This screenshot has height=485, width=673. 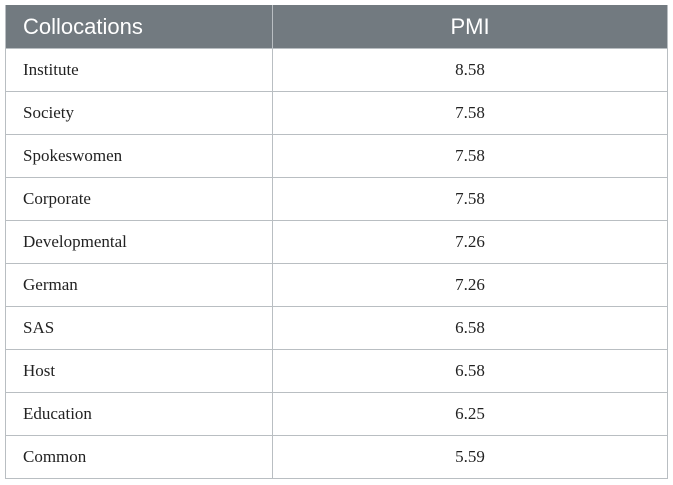 I want to click on table-row: Education 6.25, so click(x=336, y=414).